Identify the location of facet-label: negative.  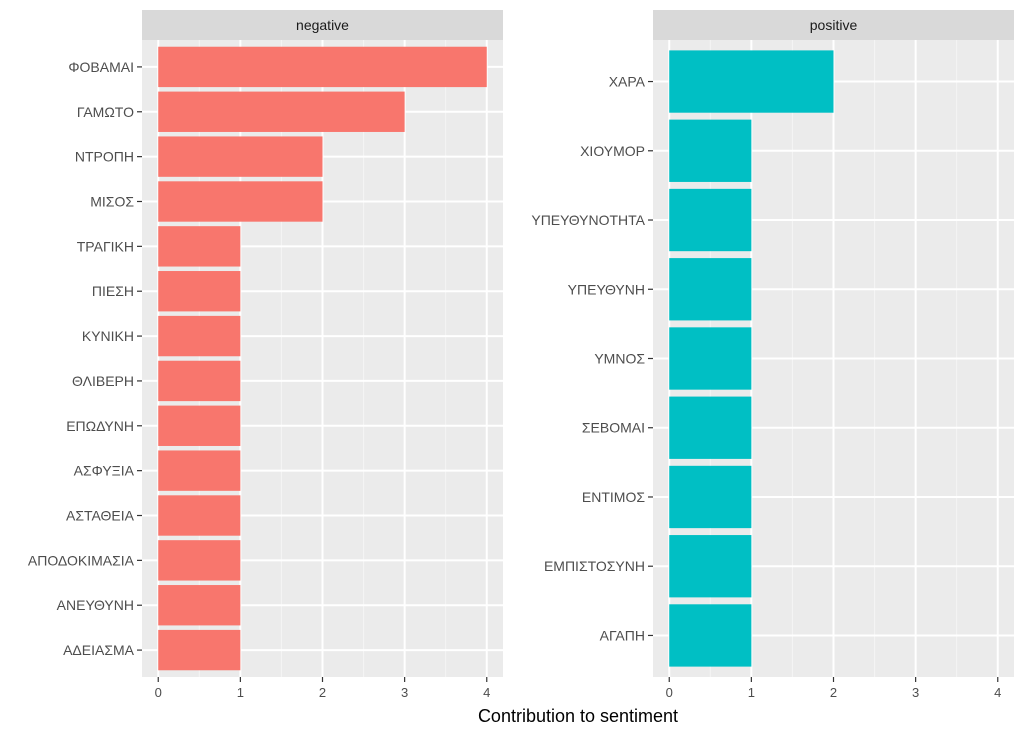
(322, 25).